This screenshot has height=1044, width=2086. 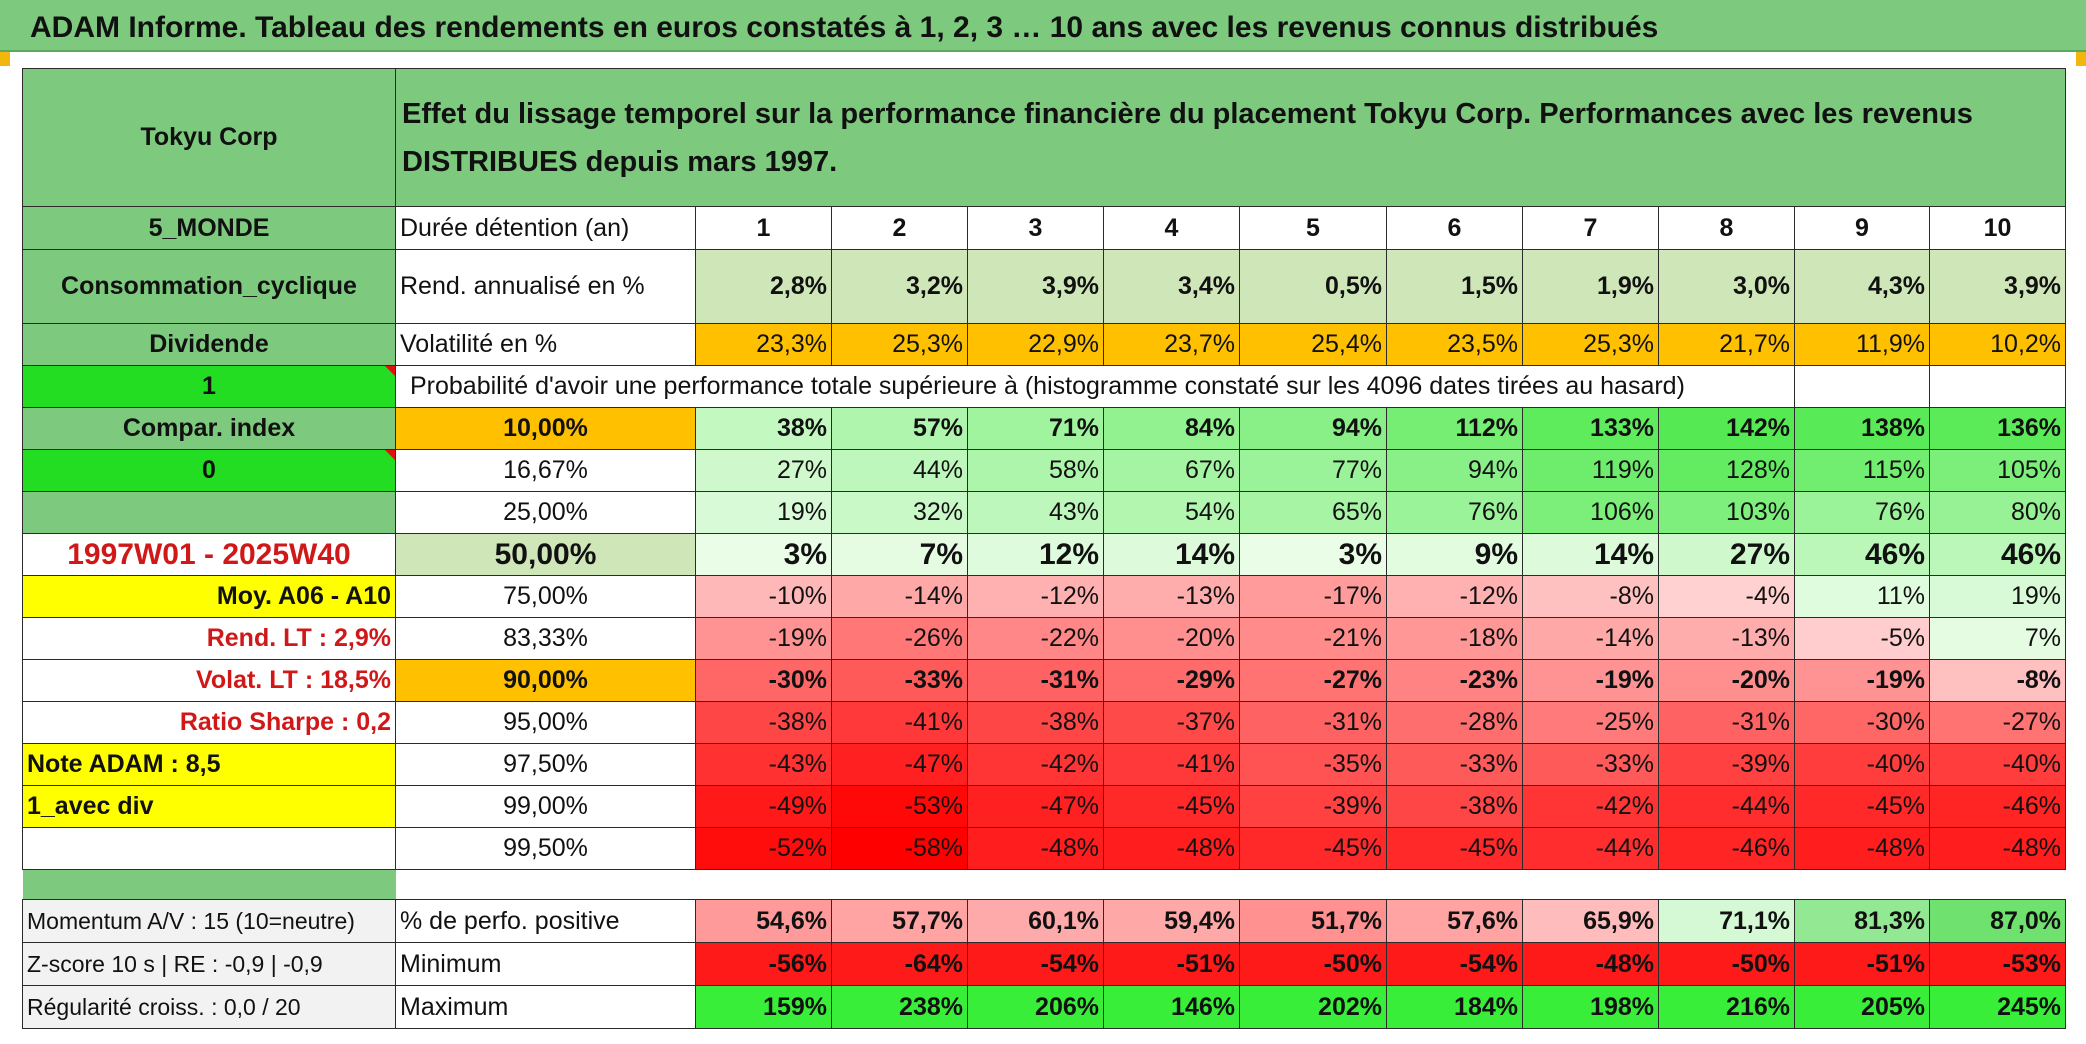 What do you see at coordinates (1454, 554) in the screenshot?
I see `percentile-cell: 9%` at bounding box center [1454, 554].